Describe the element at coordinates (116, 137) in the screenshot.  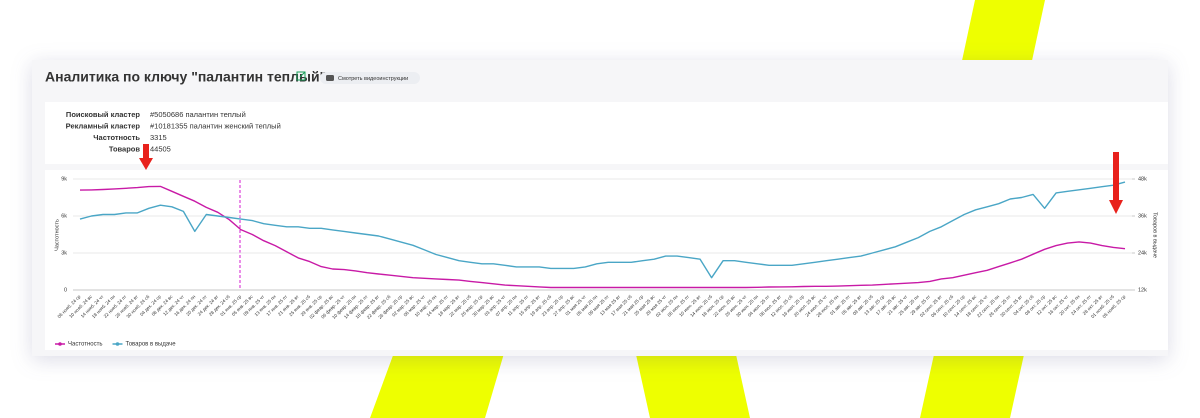
I see `info-label: Частотность` at that location.